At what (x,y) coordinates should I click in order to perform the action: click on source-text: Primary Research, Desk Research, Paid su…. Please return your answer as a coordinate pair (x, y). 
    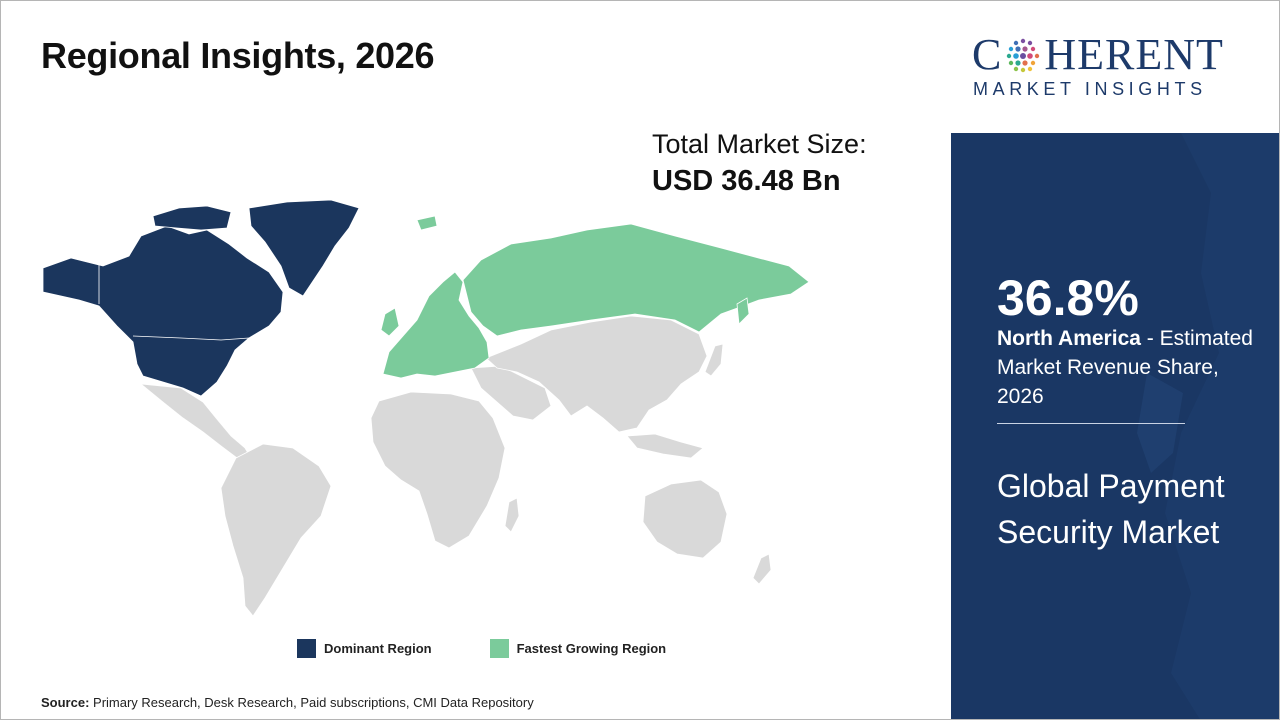
    Looking at the image, I should click on (311, 702).